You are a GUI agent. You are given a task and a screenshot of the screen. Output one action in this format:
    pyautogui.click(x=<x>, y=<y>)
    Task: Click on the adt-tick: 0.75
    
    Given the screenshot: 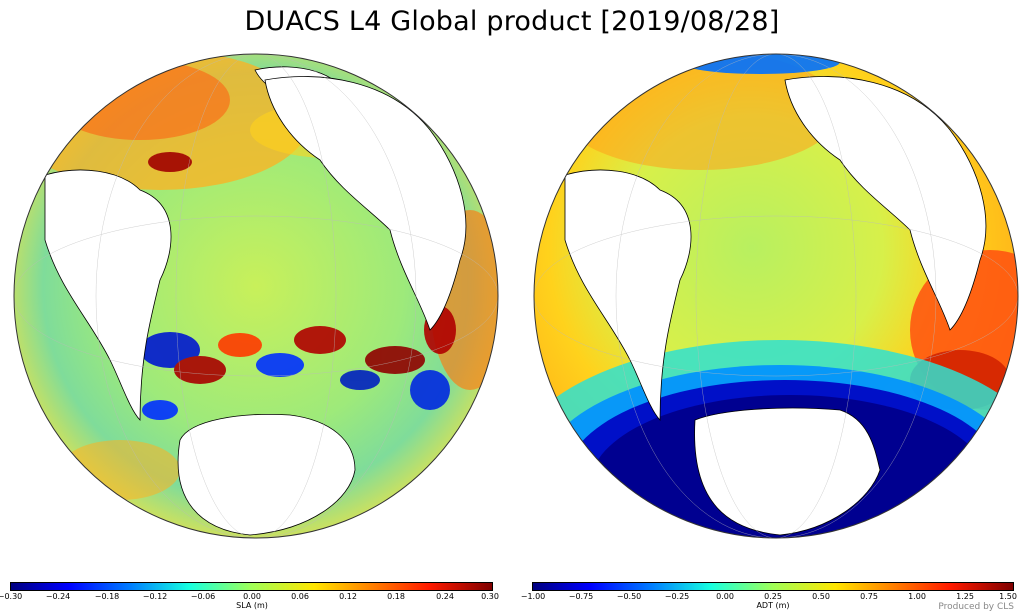 What is the action you would take?
    pyautogui.click(x=869, y=596)
    